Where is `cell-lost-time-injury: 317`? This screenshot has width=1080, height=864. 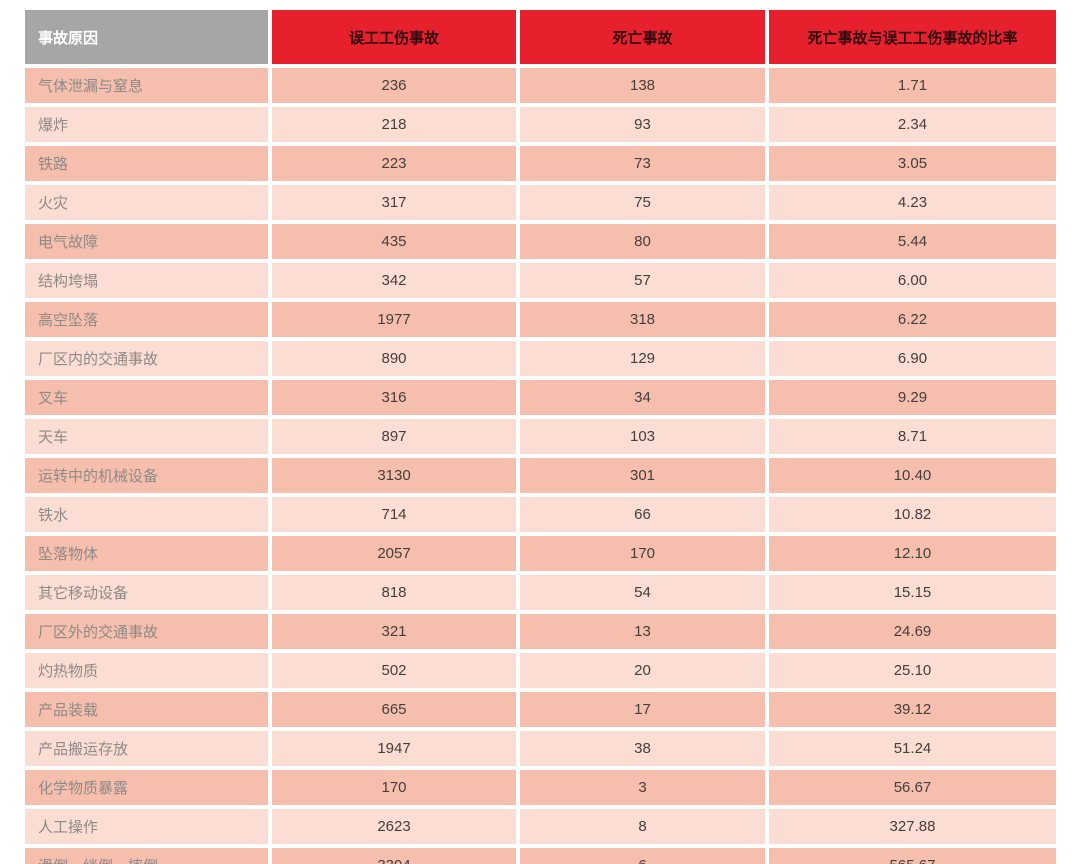
cell-lost-time-injury: 317 is located at coordinates (394, 202).